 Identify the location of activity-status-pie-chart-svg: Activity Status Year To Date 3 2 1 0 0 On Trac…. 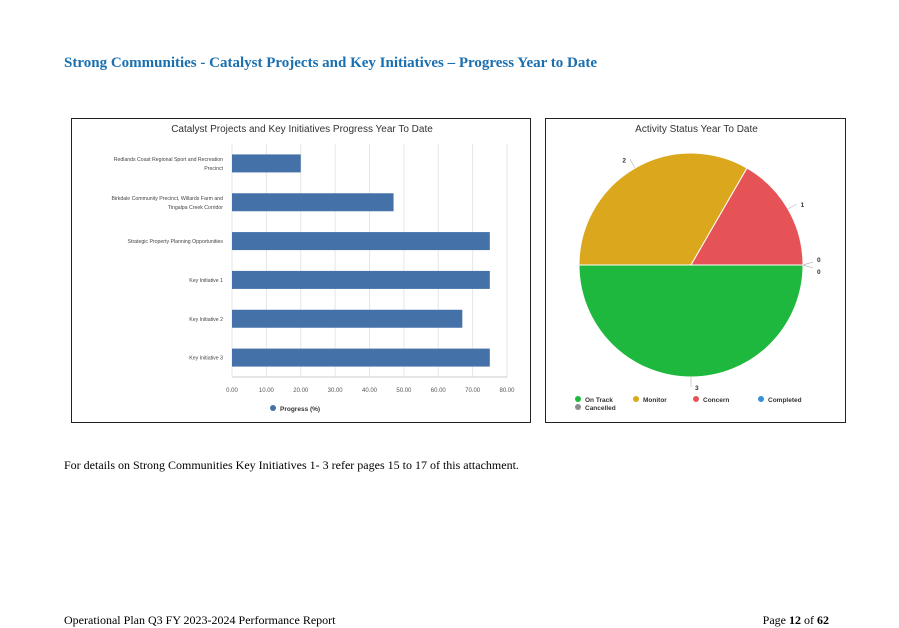
(698, 268).